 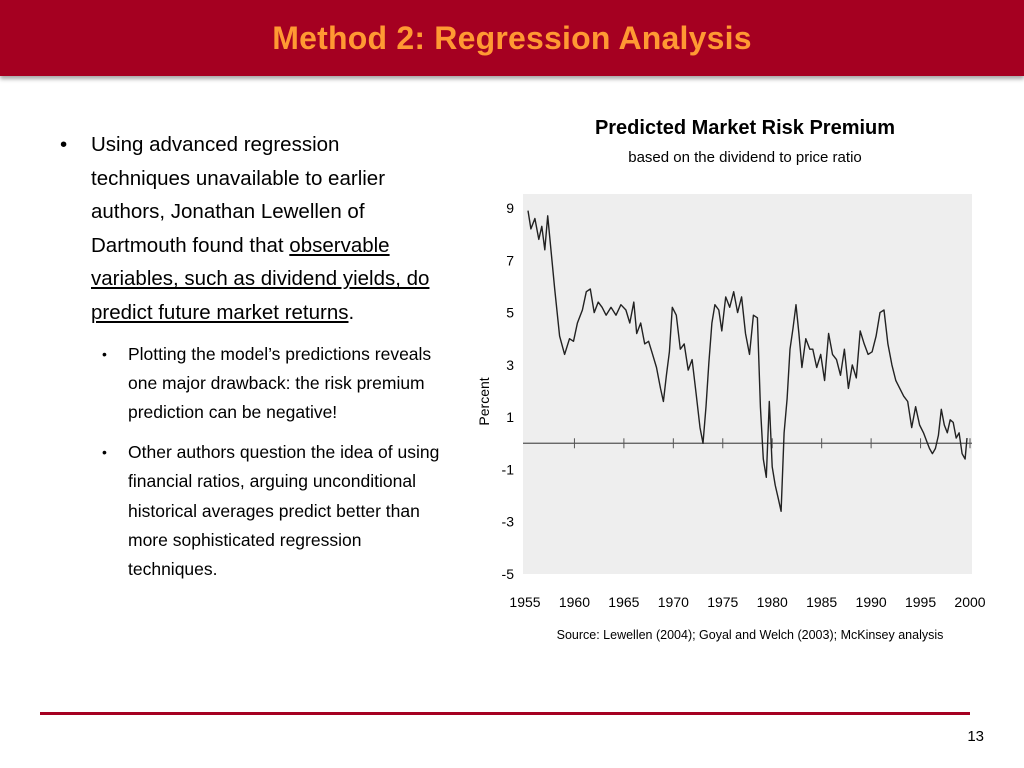 What do you see at coordinates (574, 602) in the screenshot?
I see `x-tick-label: 1960` at bounding box center [574, 602].